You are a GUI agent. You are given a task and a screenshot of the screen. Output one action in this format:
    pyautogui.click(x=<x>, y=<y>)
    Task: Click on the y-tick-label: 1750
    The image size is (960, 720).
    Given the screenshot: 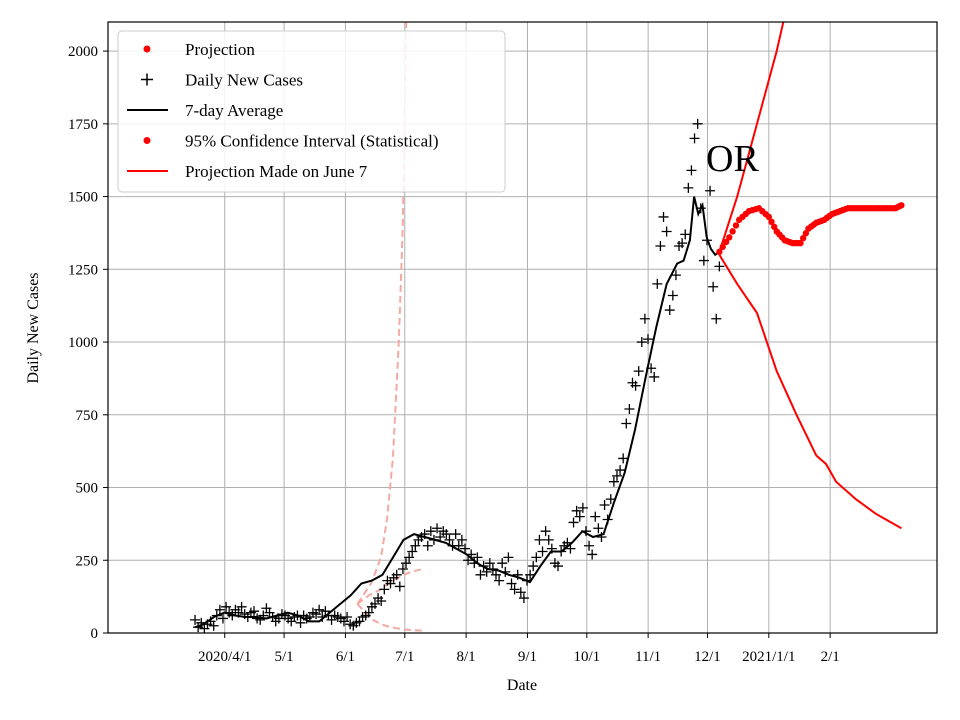 What is the action you would take?
    pyautogui.click(x=83, y=125)
    